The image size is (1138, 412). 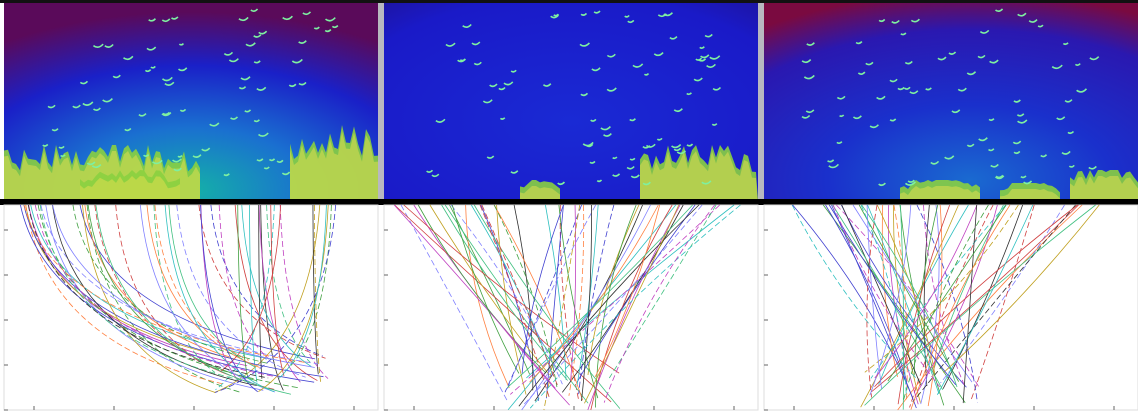 What do you see at coordinates (569, 202) in the screenshot?
I see `divider` at bounding box center [569, 202].